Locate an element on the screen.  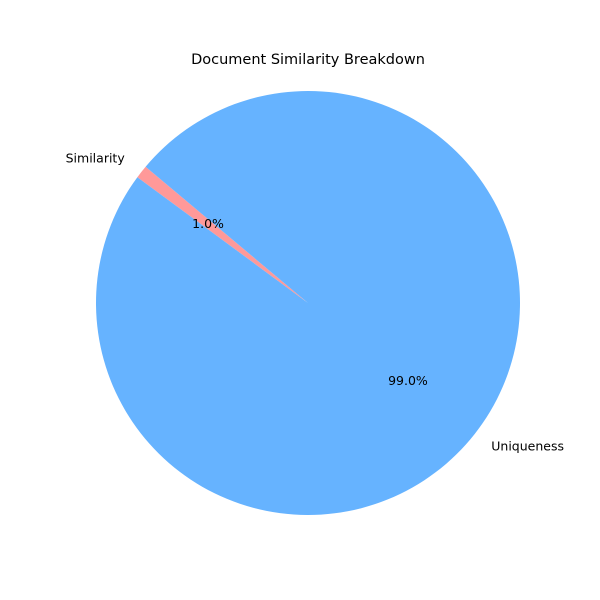
slice-label-uniqueness: Uniqueness is located at coordinates (527, 446).